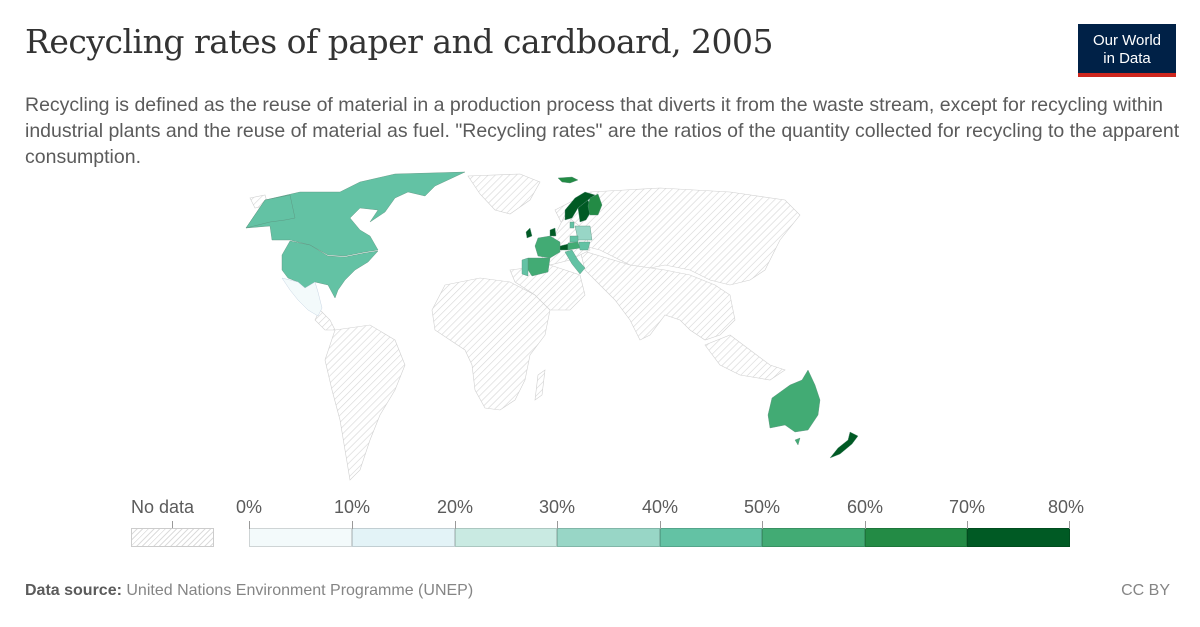  I want to click on region-finland, so click(595, 204).